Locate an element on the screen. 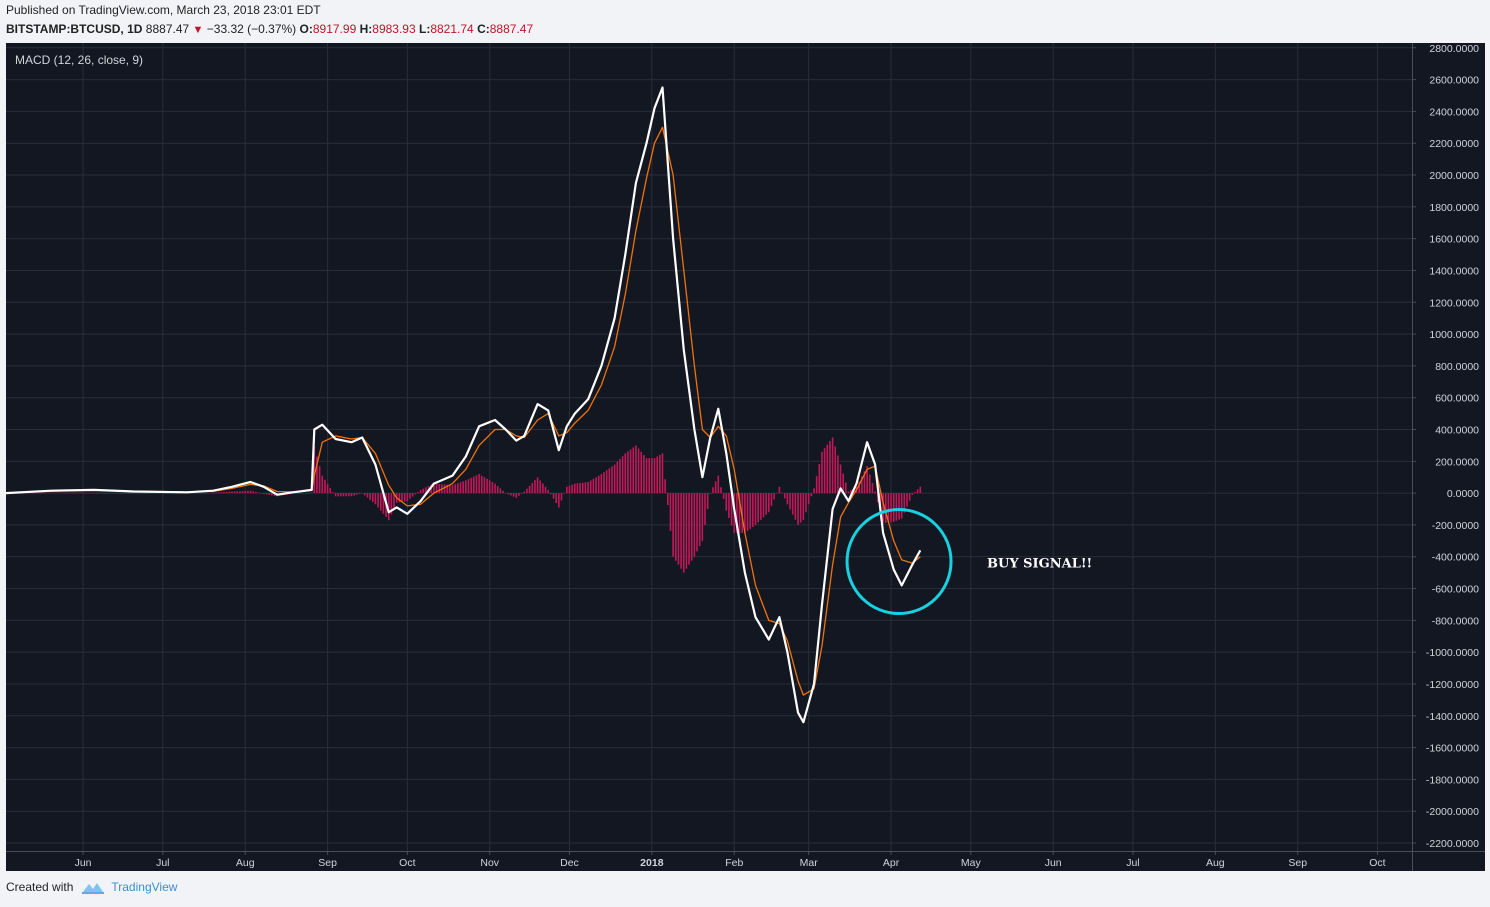 Image resolution: width=1490 pixels, height=907 pixels. buy-signal-label: BUY SIGNAL!! is located at coordinates (1039, 564).